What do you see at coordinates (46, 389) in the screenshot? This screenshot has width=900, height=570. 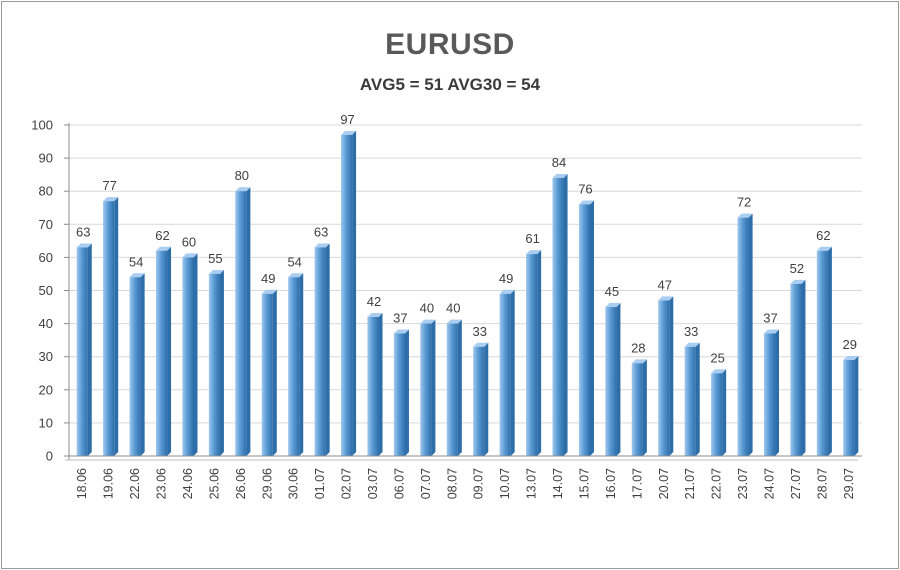 I see `y-tick-label: 20` at bounding box center [46, 389].